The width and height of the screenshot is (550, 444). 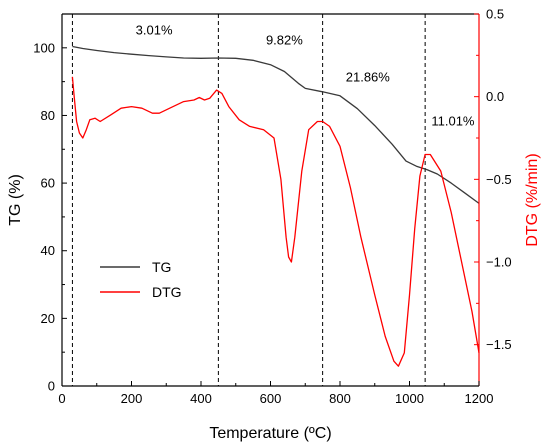 I want to click on x-tick-label: 0, so click(x=61, y=398).